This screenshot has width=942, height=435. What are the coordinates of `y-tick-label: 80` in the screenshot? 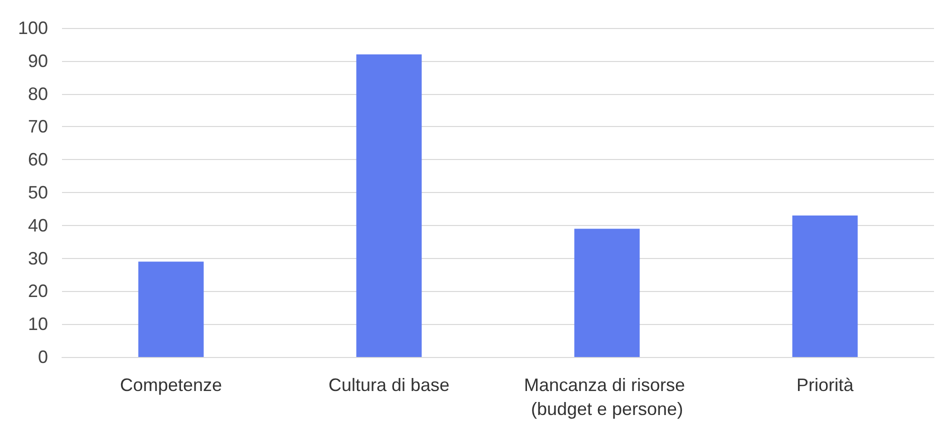 It's located at (38, 94).